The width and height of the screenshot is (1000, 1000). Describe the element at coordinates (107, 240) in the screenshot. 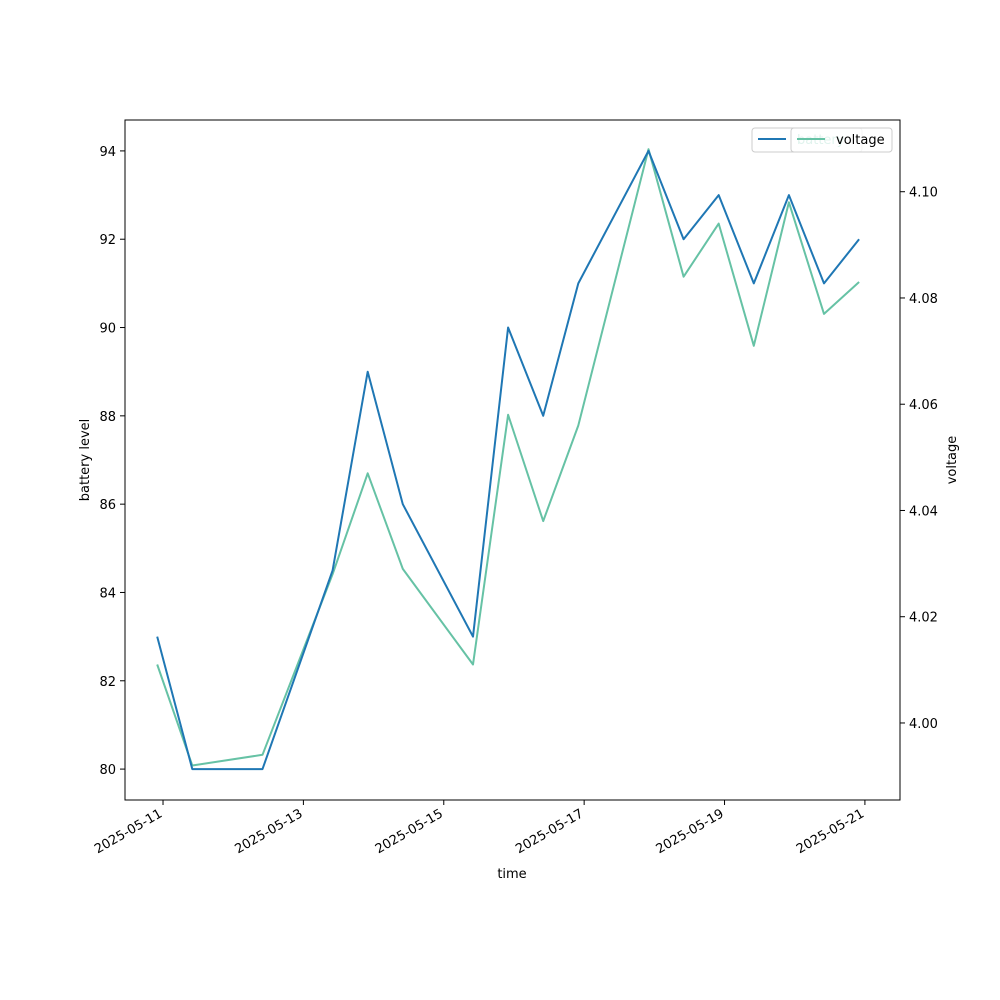

I see `y-tick-label: 92` at that location.